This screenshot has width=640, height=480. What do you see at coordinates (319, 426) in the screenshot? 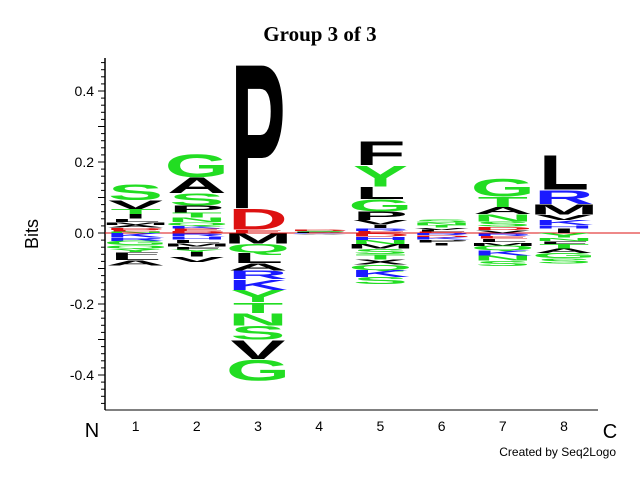
I see `x-tick-label: 4` at bounding box center [319, 426].